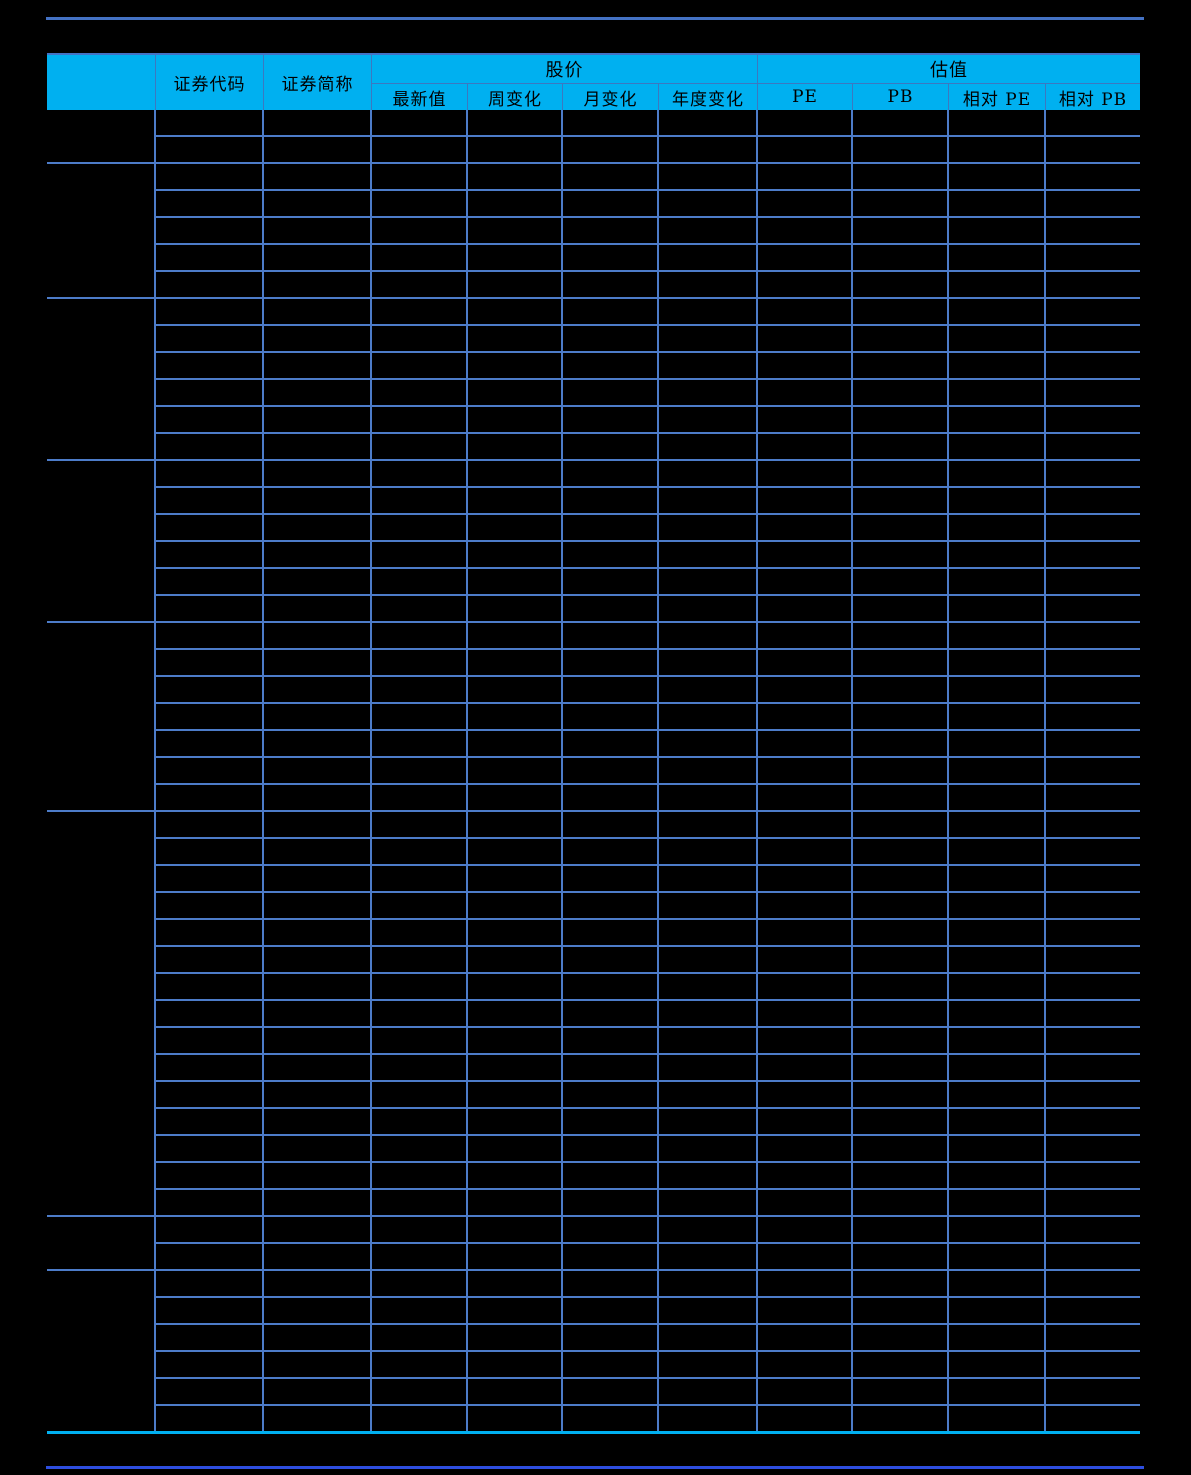 The image size is (1191, 1475). What do you see at coordinates (101, 82) in the screenshot?
I see `header-corner-cell` at bounding box center [101, 82].